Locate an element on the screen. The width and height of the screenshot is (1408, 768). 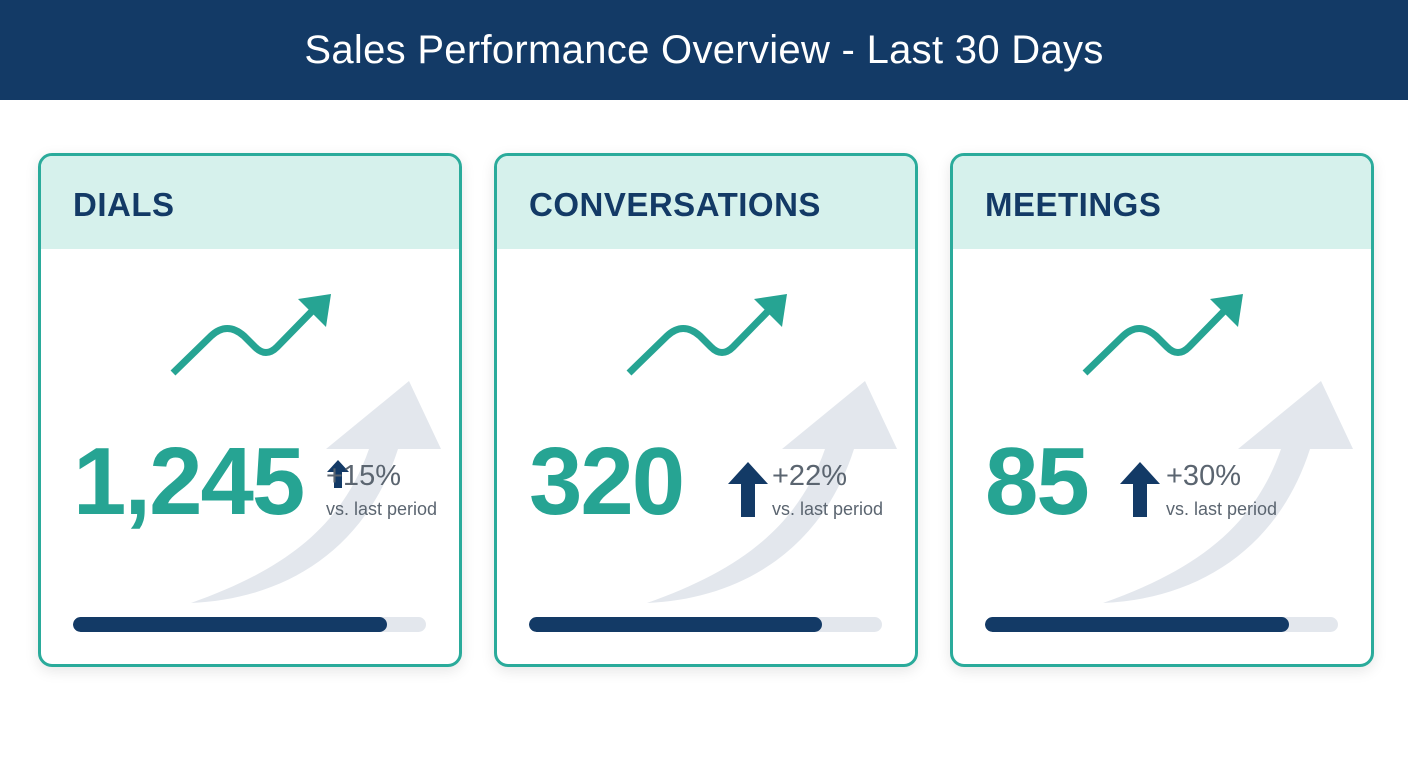
card-header: MEETINGS is located at coordinates (1162, 202).